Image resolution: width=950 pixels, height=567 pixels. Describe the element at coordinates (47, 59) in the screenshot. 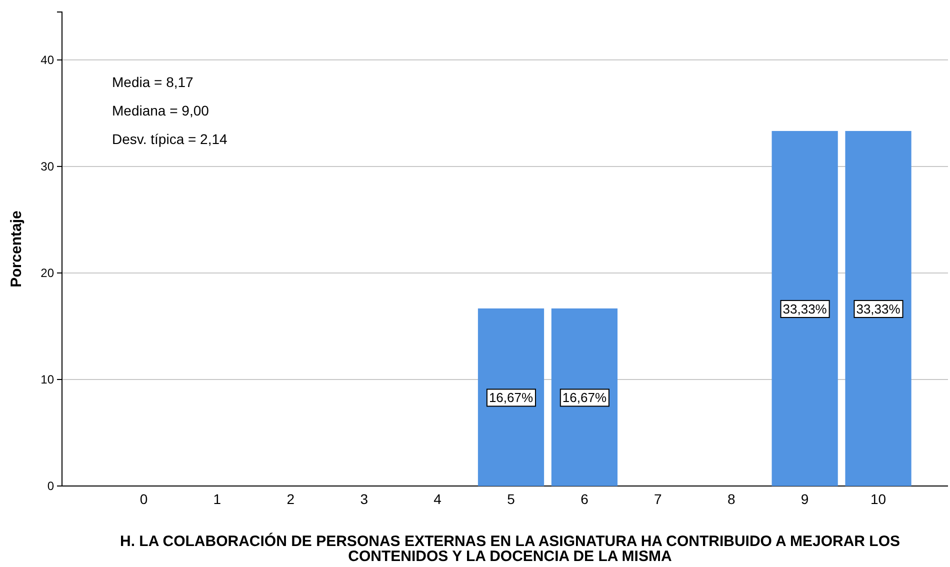

I see `y-tick-label: 40` at that location.